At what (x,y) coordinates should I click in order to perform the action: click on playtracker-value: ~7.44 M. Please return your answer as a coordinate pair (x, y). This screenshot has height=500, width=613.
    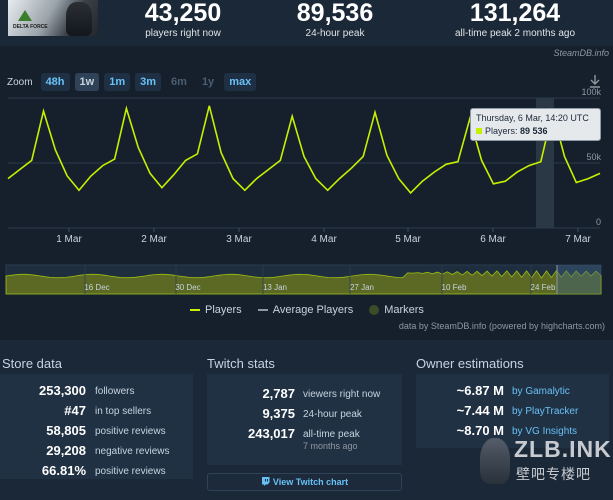
    Looking at the image, I should click on (480, 410).